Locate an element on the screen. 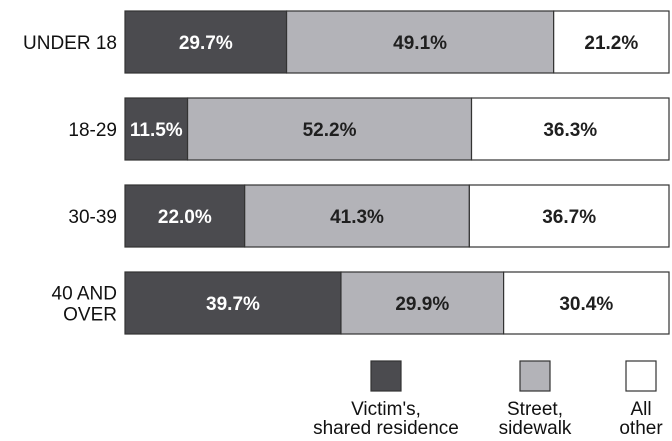  bar-segment-18-29-all-other is located at coordinates (570, 129).